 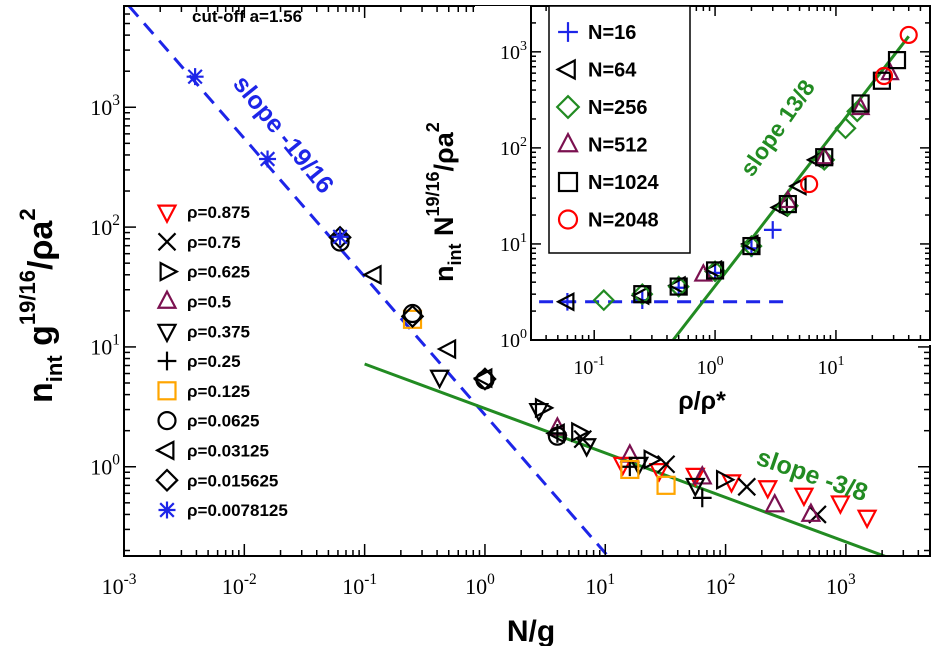 I want to click on inset-chart-x-tick-label-2: 10¹, so click(x=830, y=366).